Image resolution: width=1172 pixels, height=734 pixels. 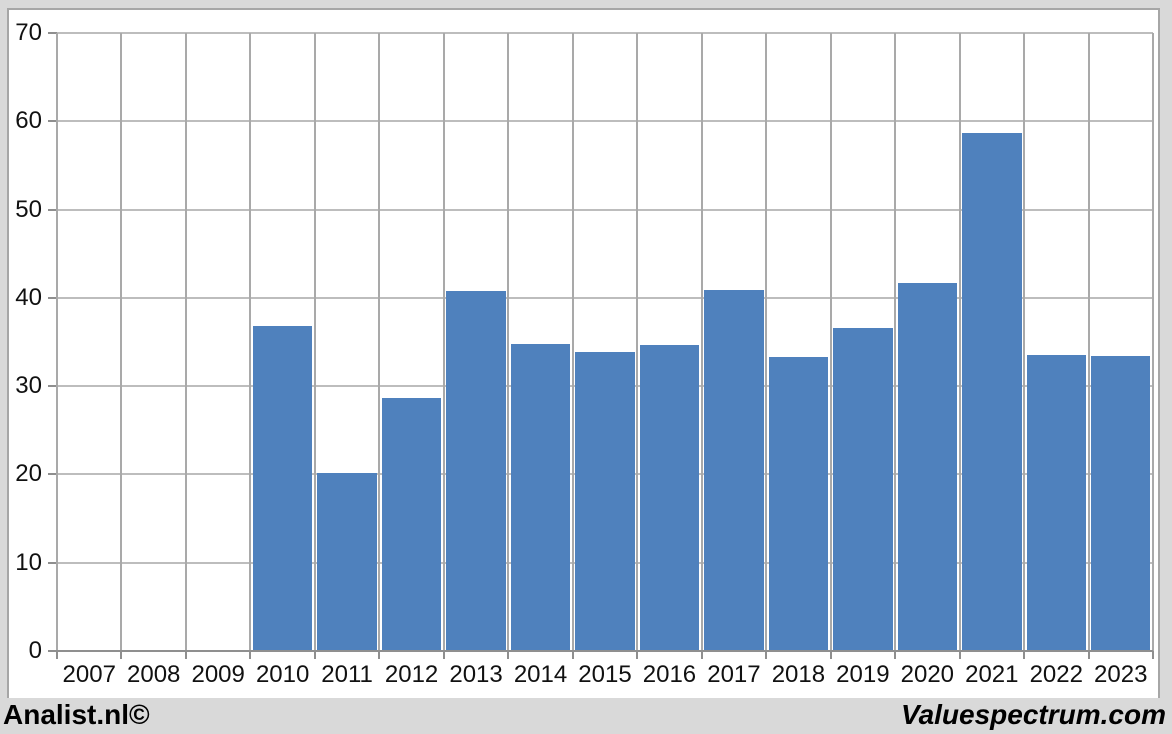 I want to click on x-axis-label: 2011, so click(x=347, y=674).